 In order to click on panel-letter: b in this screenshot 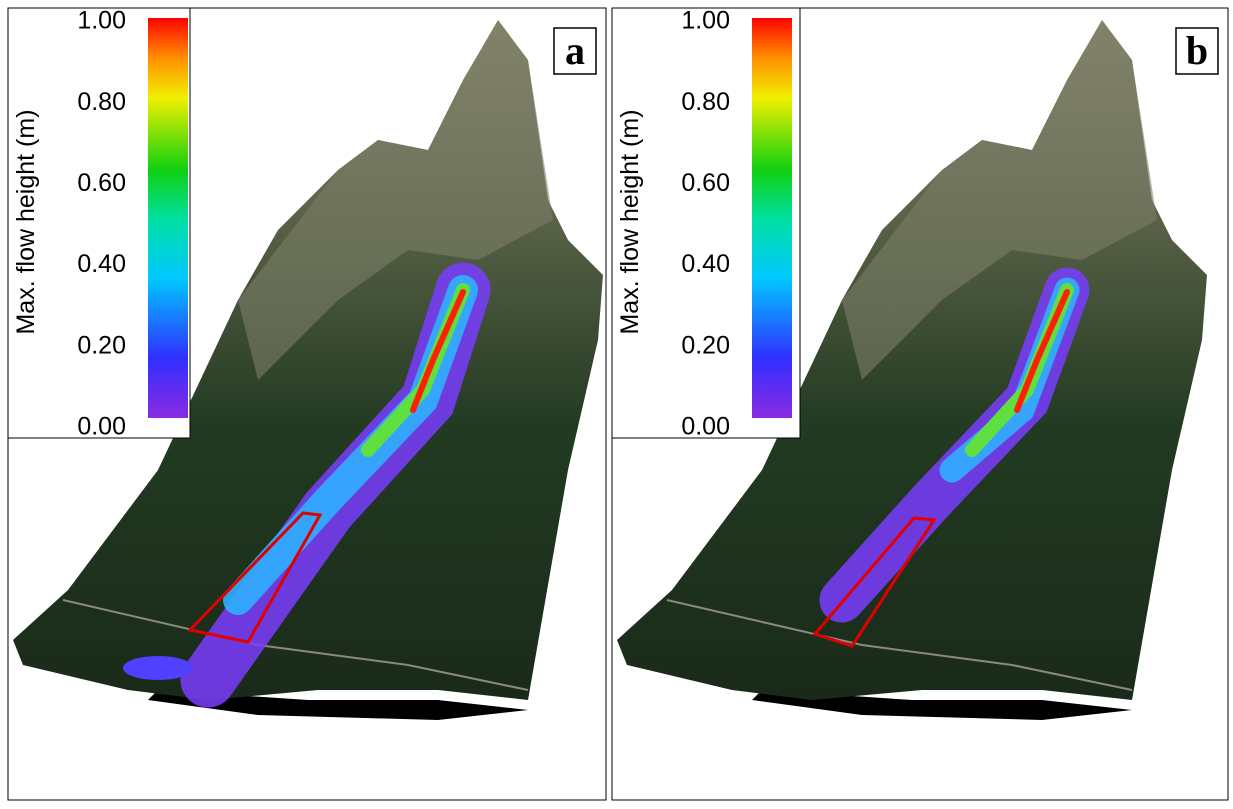, I will do `click(1197, 50)`.